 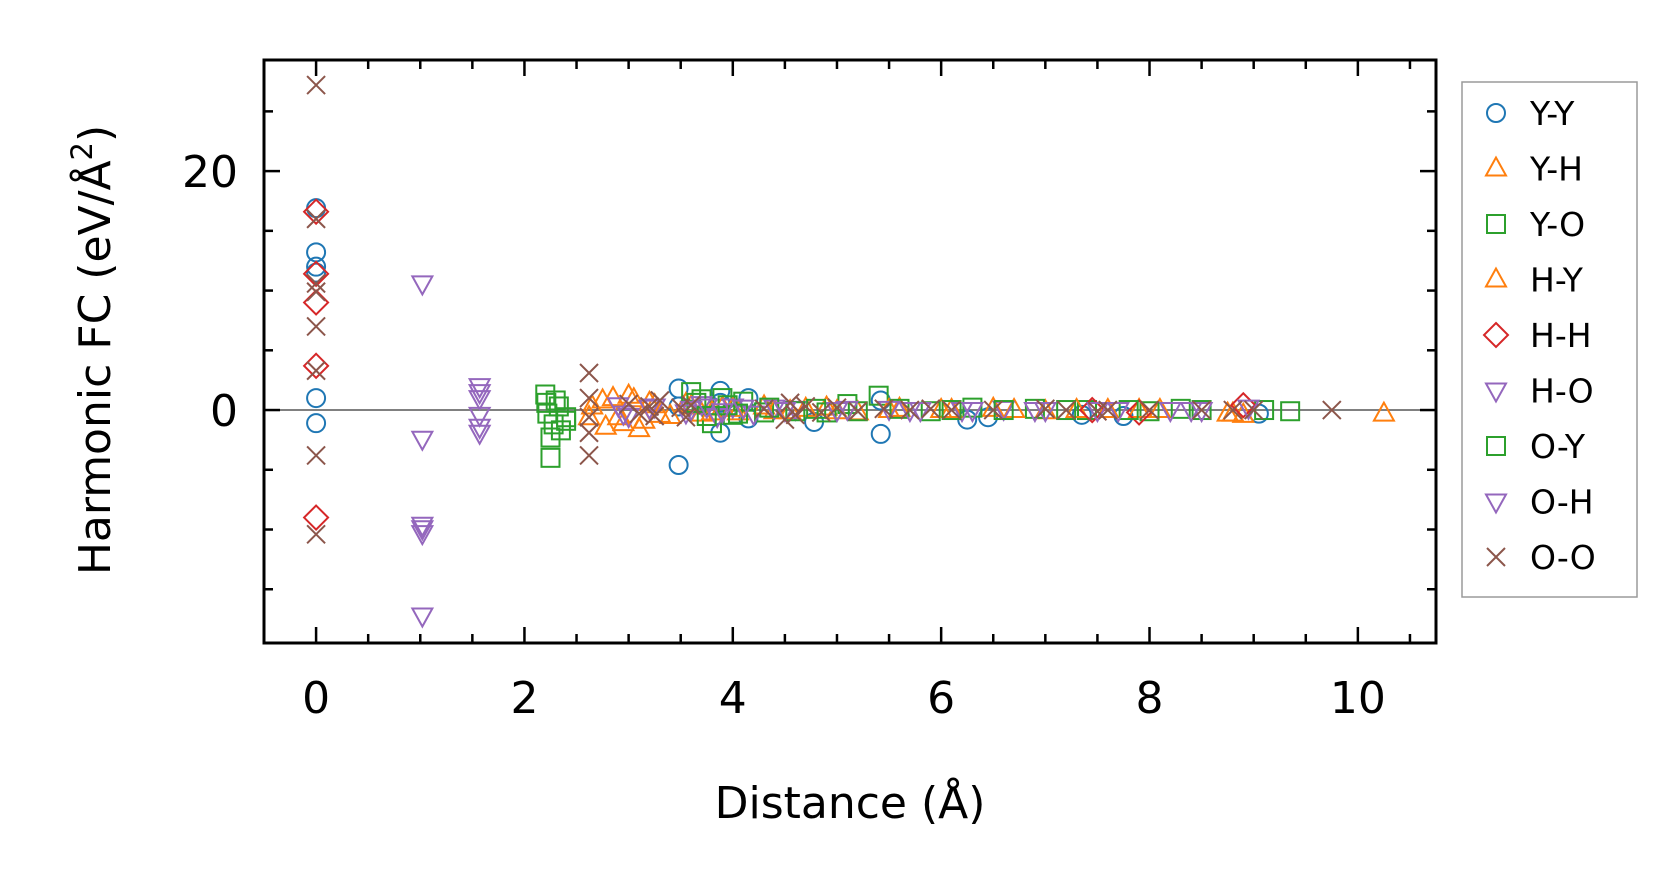 What do you see at coordinates (1563, 557) in the screenshot?
I see `legend-label-o-o: O-O` at bounding box center [1563, 557].